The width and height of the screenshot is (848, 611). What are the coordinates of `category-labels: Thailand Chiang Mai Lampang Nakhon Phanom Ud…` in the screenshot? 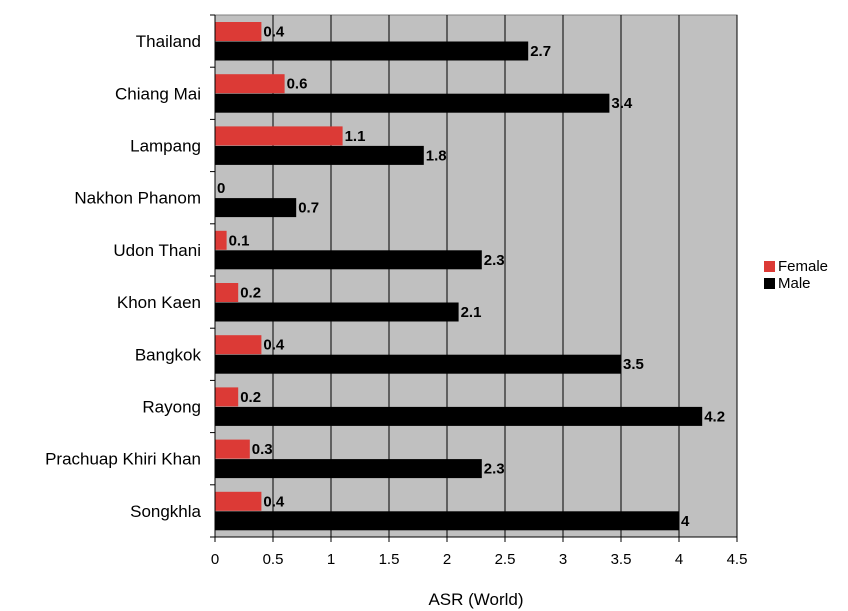 It's located at (123, 276).